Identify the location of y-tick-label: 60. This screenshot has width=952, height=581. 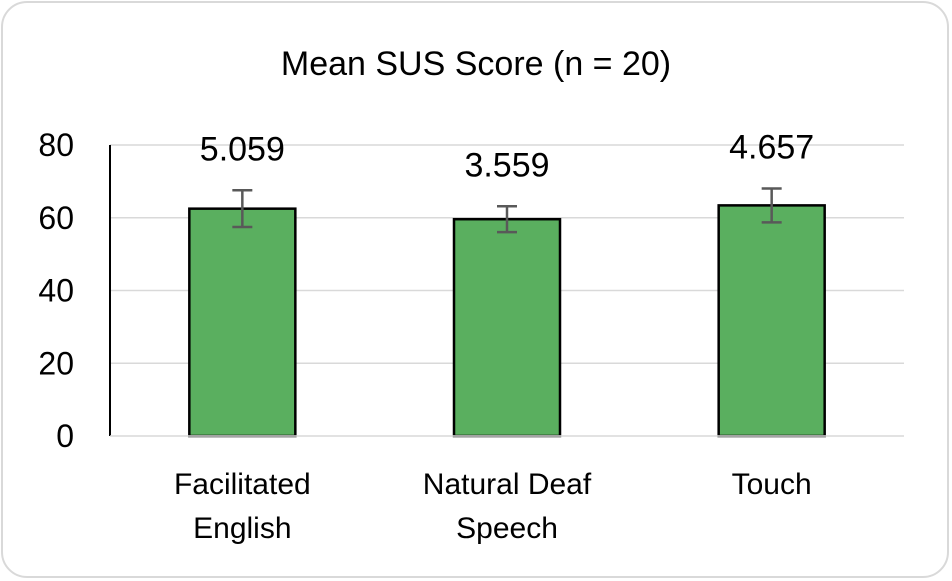
(56, 218).